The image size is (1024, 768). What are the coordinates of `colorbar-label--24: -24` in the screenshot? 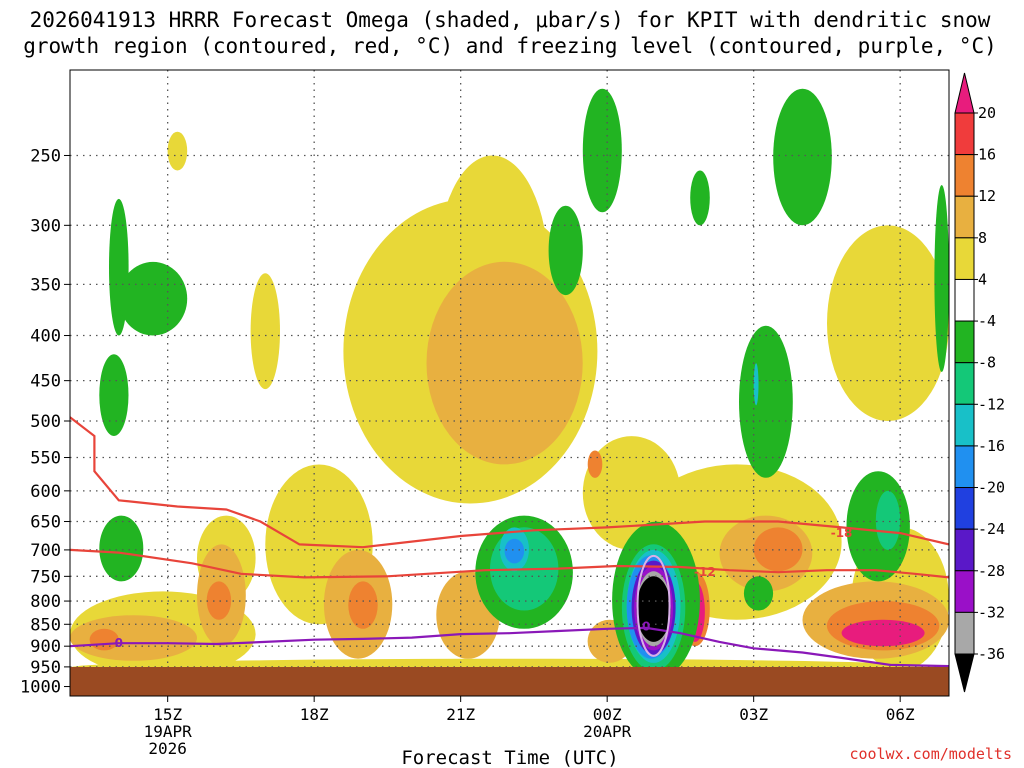 It's located at (991, 529).